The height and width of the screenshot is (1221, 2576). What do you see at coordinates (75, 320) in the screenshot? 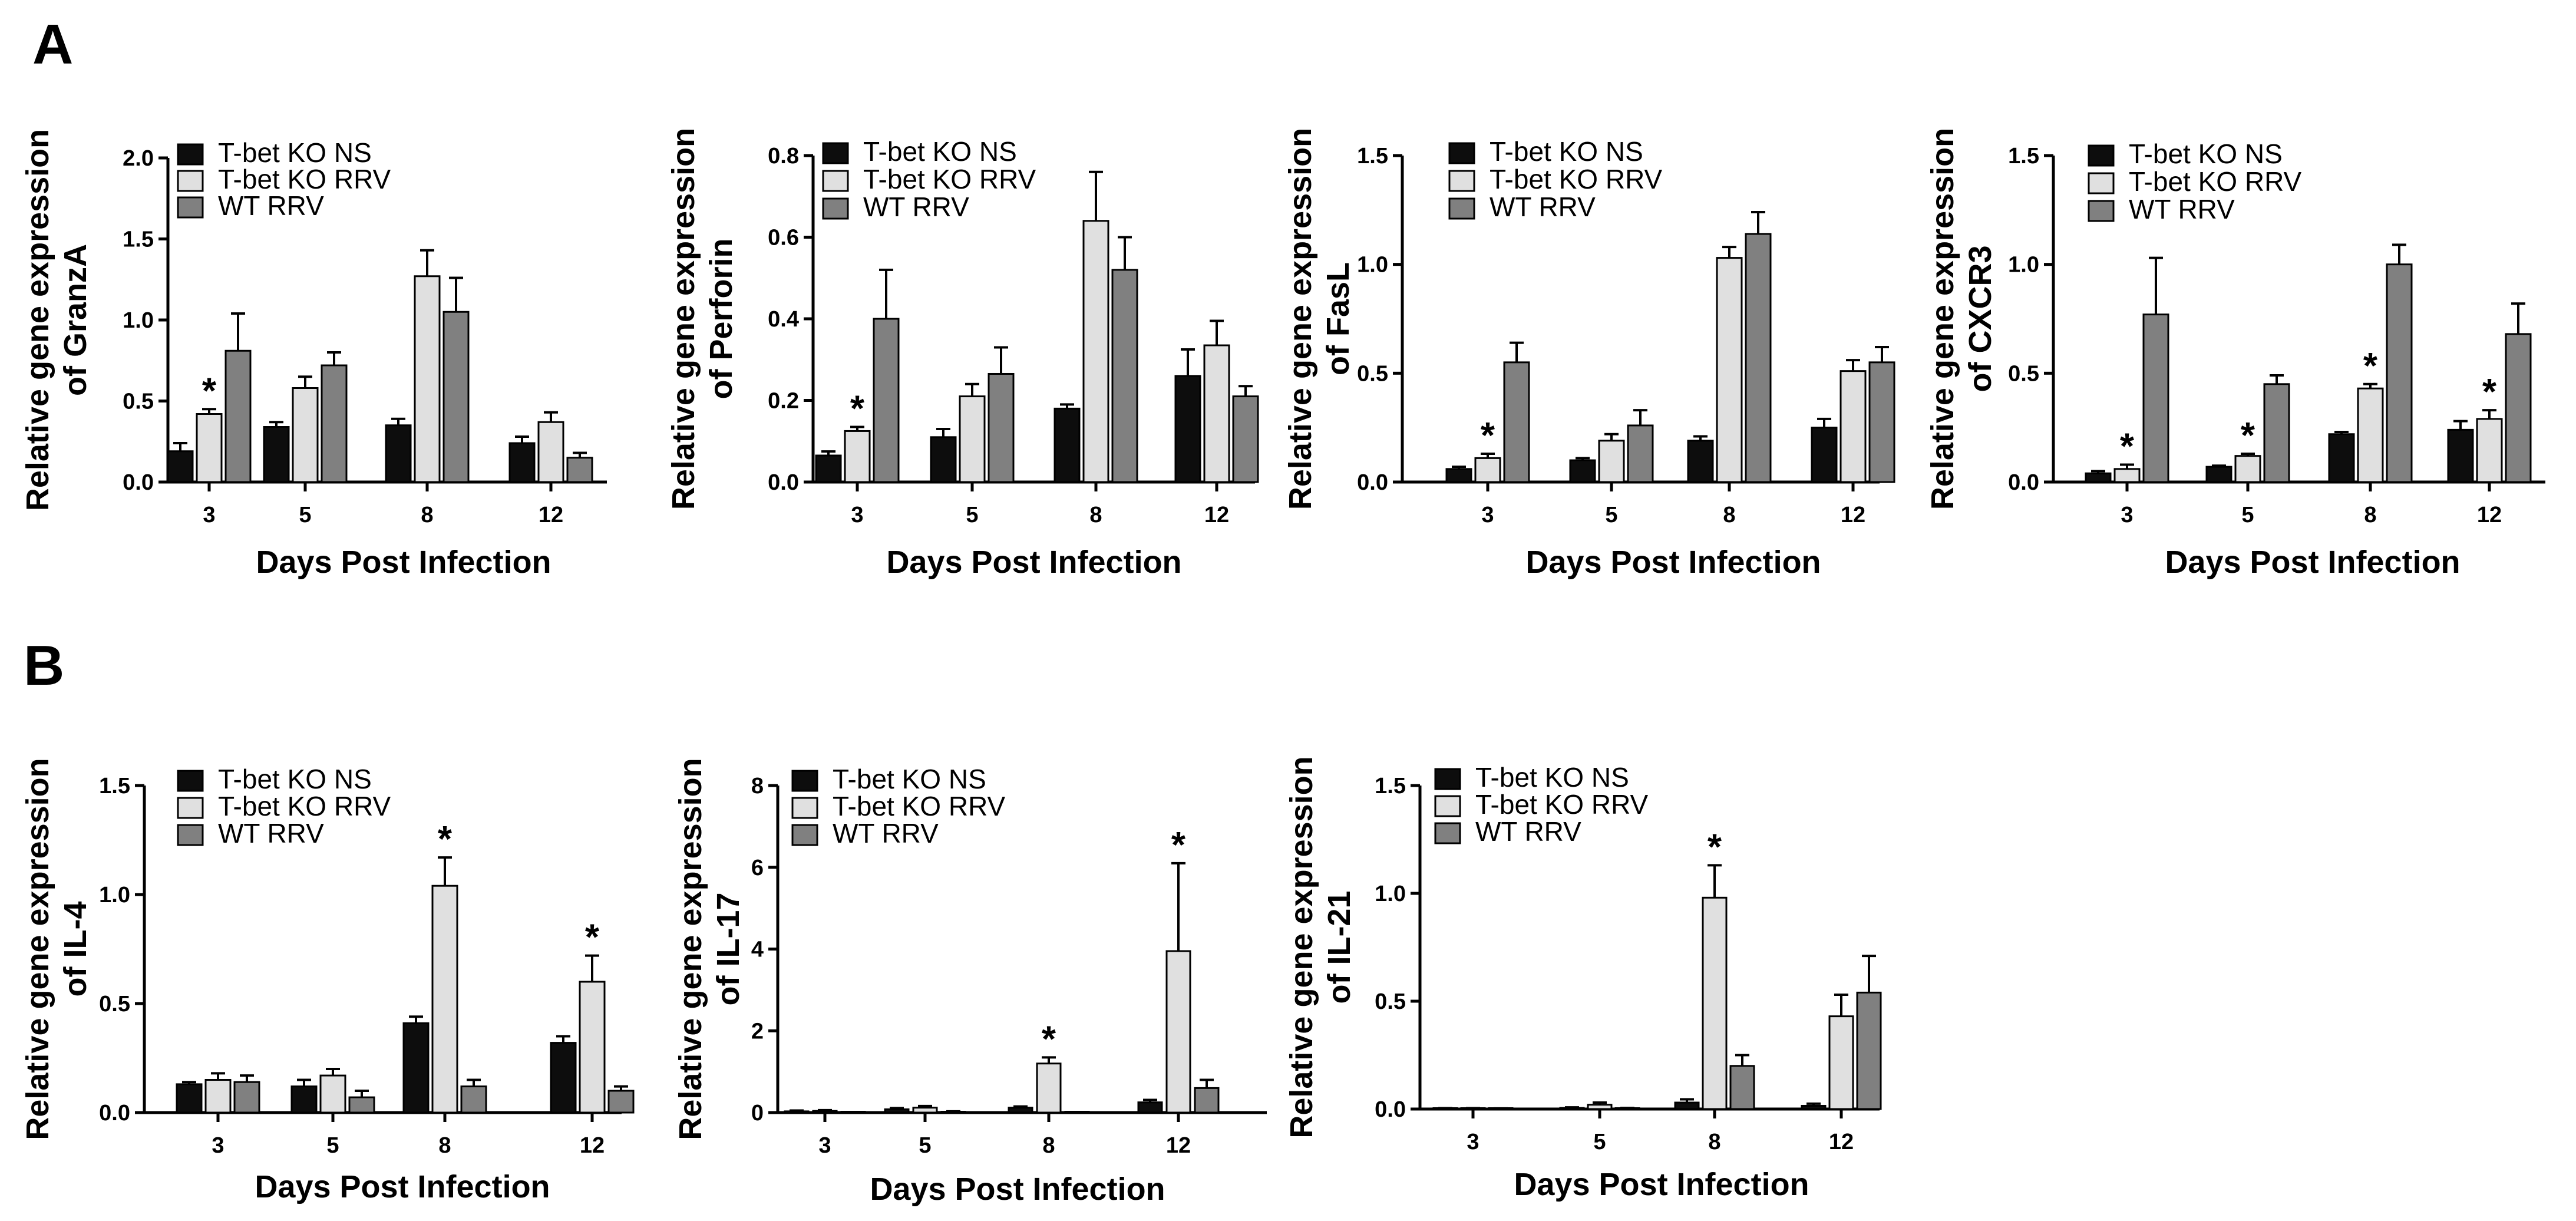
I see `y-axis-title-line-2: of GranzA` at bounding box center [75, 320].